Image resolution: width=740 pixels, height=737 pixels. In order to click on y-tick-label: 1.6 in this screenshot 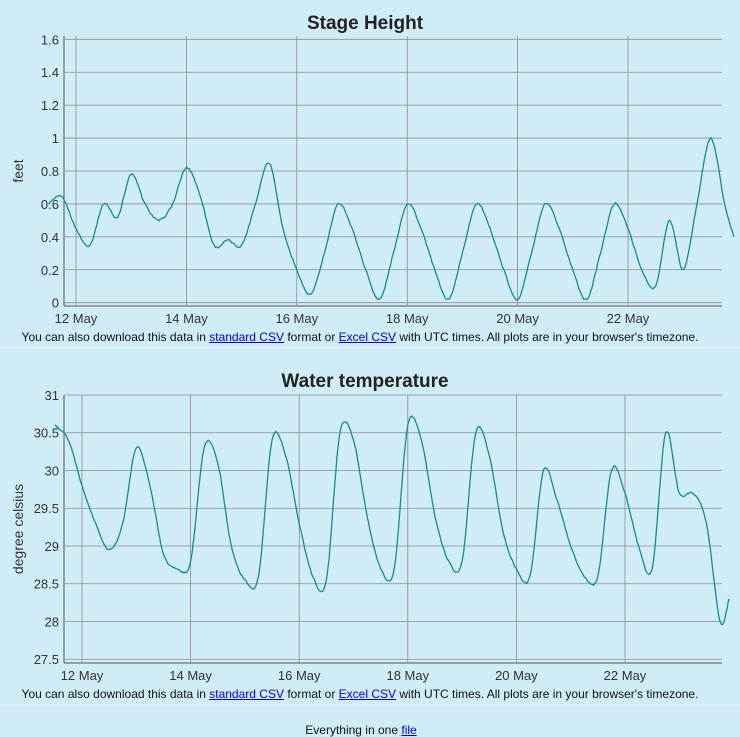, I will do `click(50, 39)`.